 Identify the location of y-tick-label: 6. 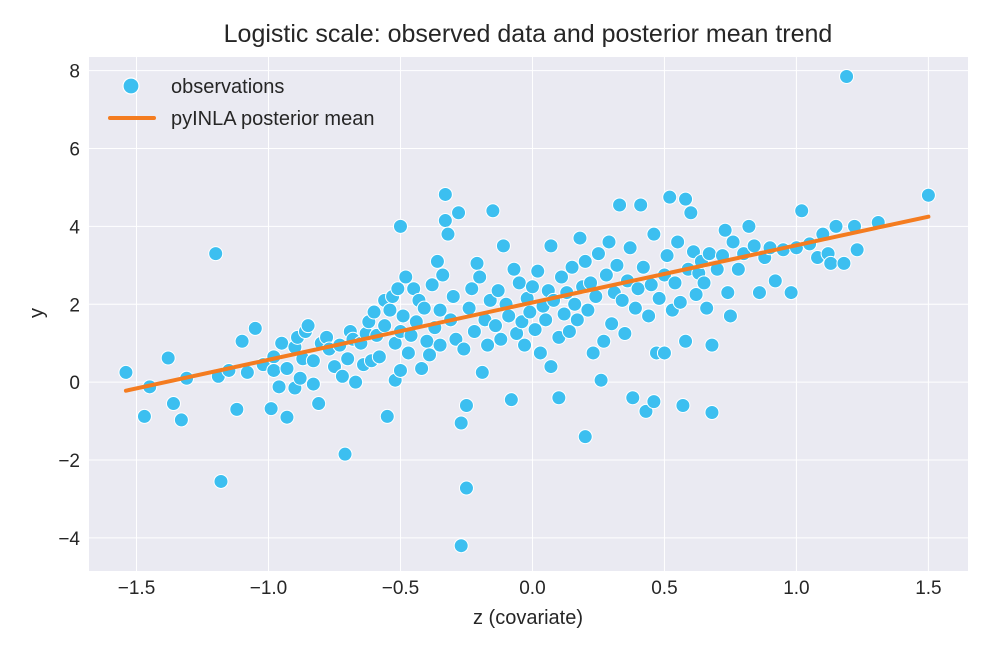
(74, 150).